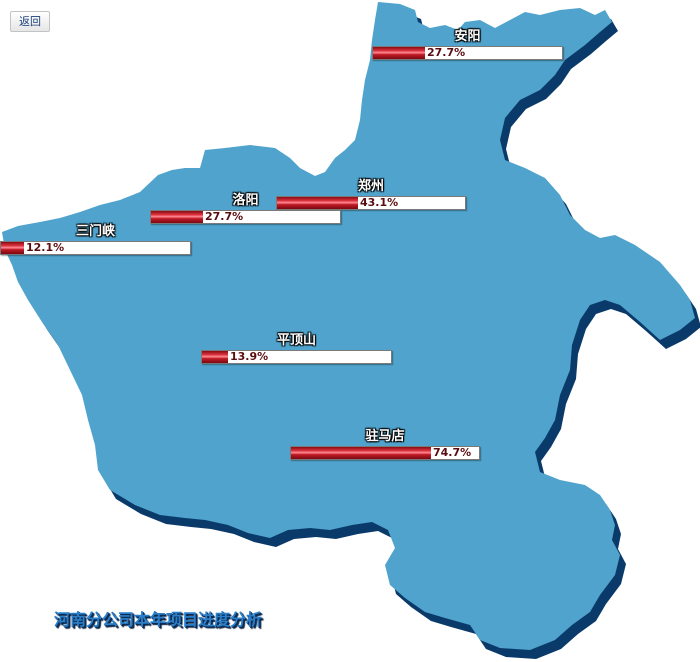  Describe the element at coordinates (371, 195) in the screenshot. I see `city-marker-zhengzhou: 郑州 43.1%` at that location.